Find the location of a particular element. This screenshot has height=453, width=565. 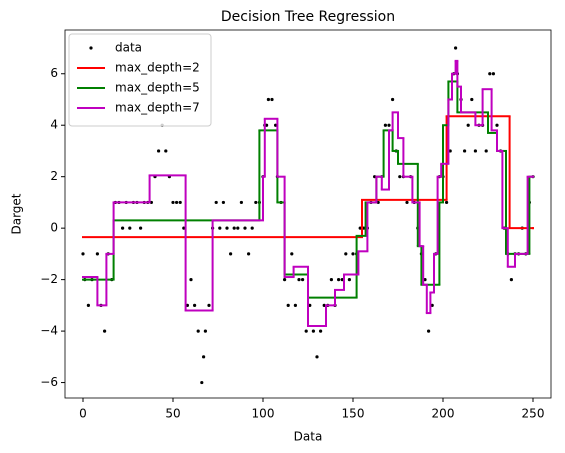

y-tick-label: −4 is located at coordinates (49, 331).